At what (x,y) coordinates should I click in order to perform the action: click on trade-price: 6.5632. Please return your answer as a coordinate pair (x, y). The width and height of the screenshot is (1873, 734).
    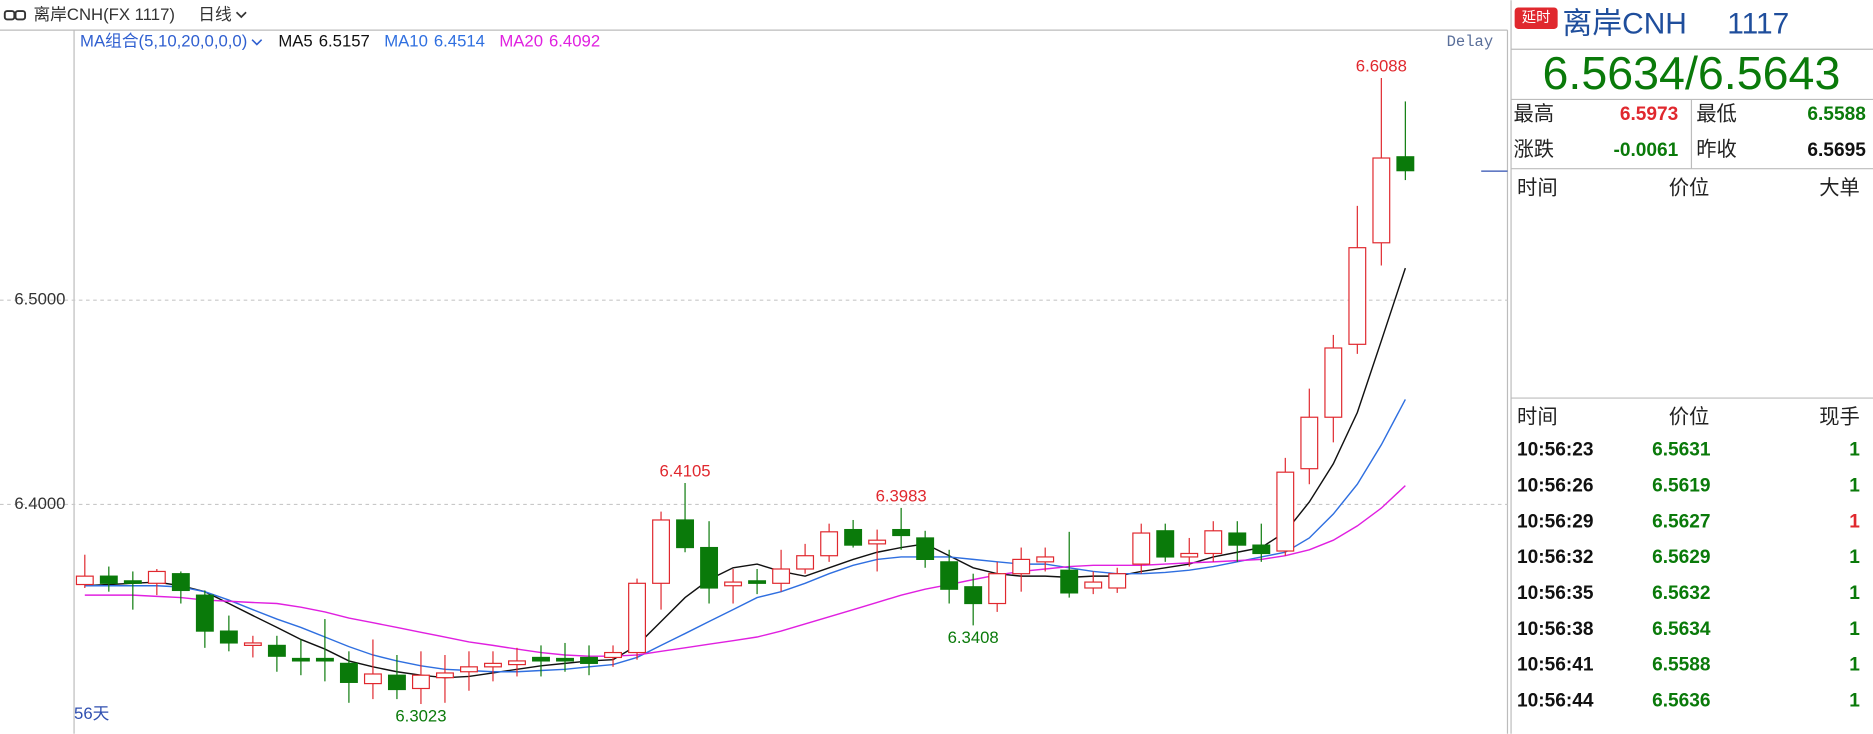
    Looking at the image, I should click on (1681, 593).